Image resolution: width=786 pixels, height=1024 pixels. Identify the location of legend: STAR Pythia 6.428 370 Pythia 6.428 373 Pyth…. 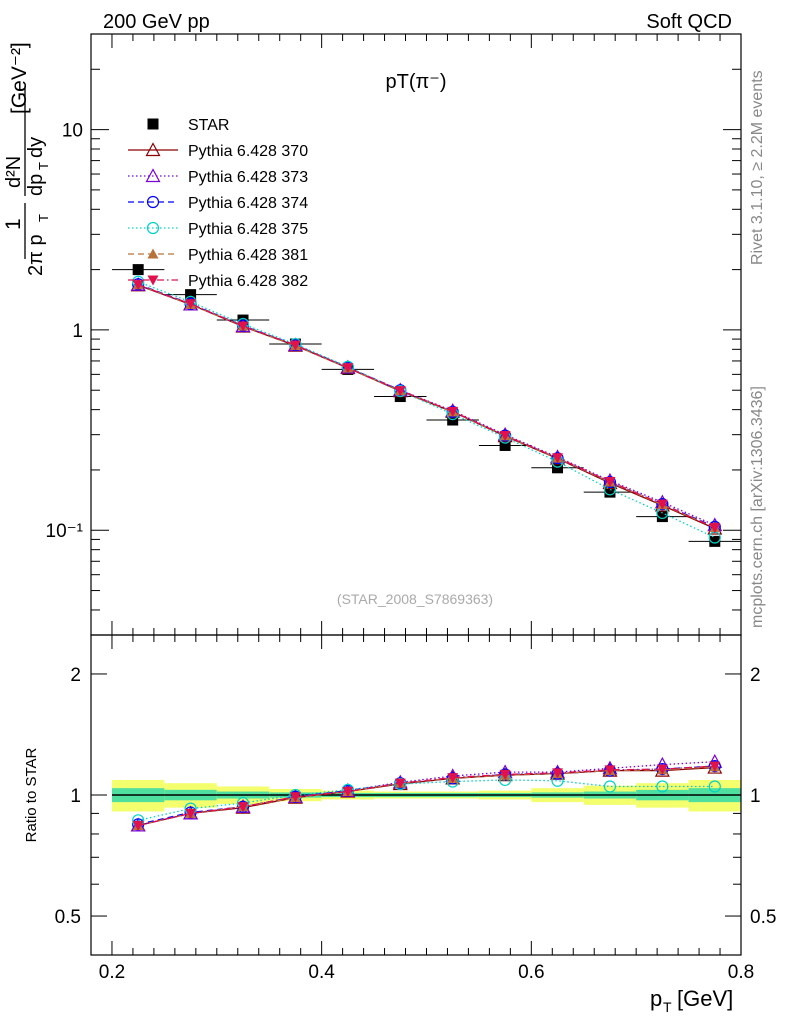
(218, 203).